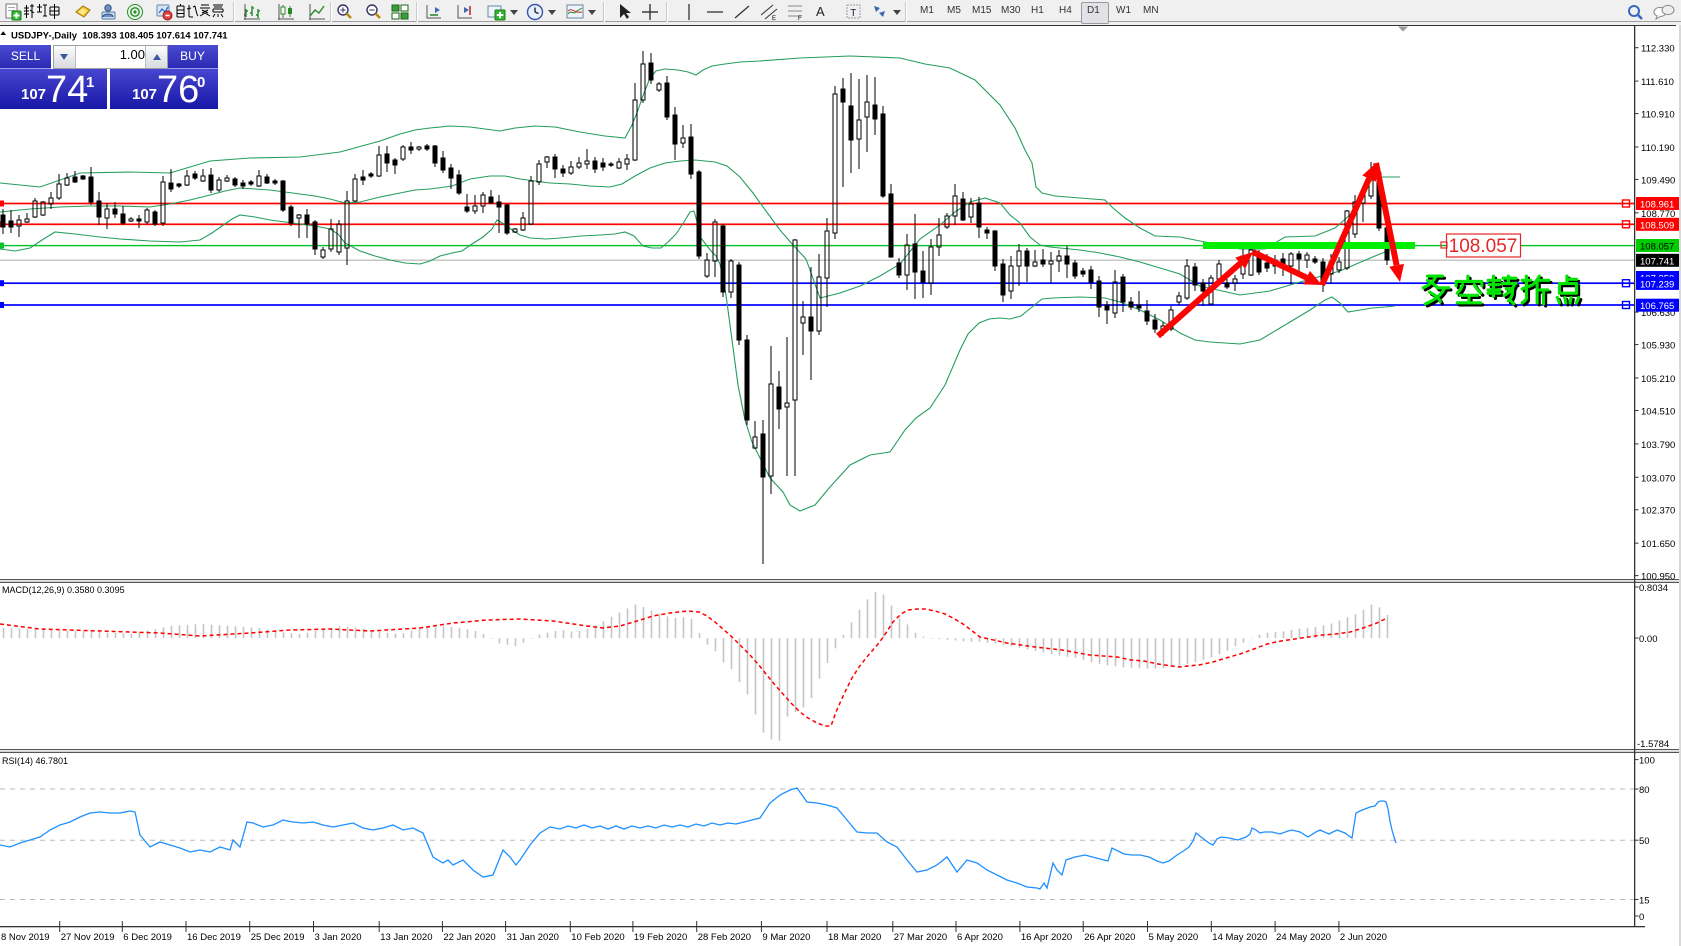 The width and height of the screenshot is (1681, 946). What do you see at coordinates (1658, 115) in the screenshot?
I see `svg-text: 110.910` at bounding box center [1658, 115].